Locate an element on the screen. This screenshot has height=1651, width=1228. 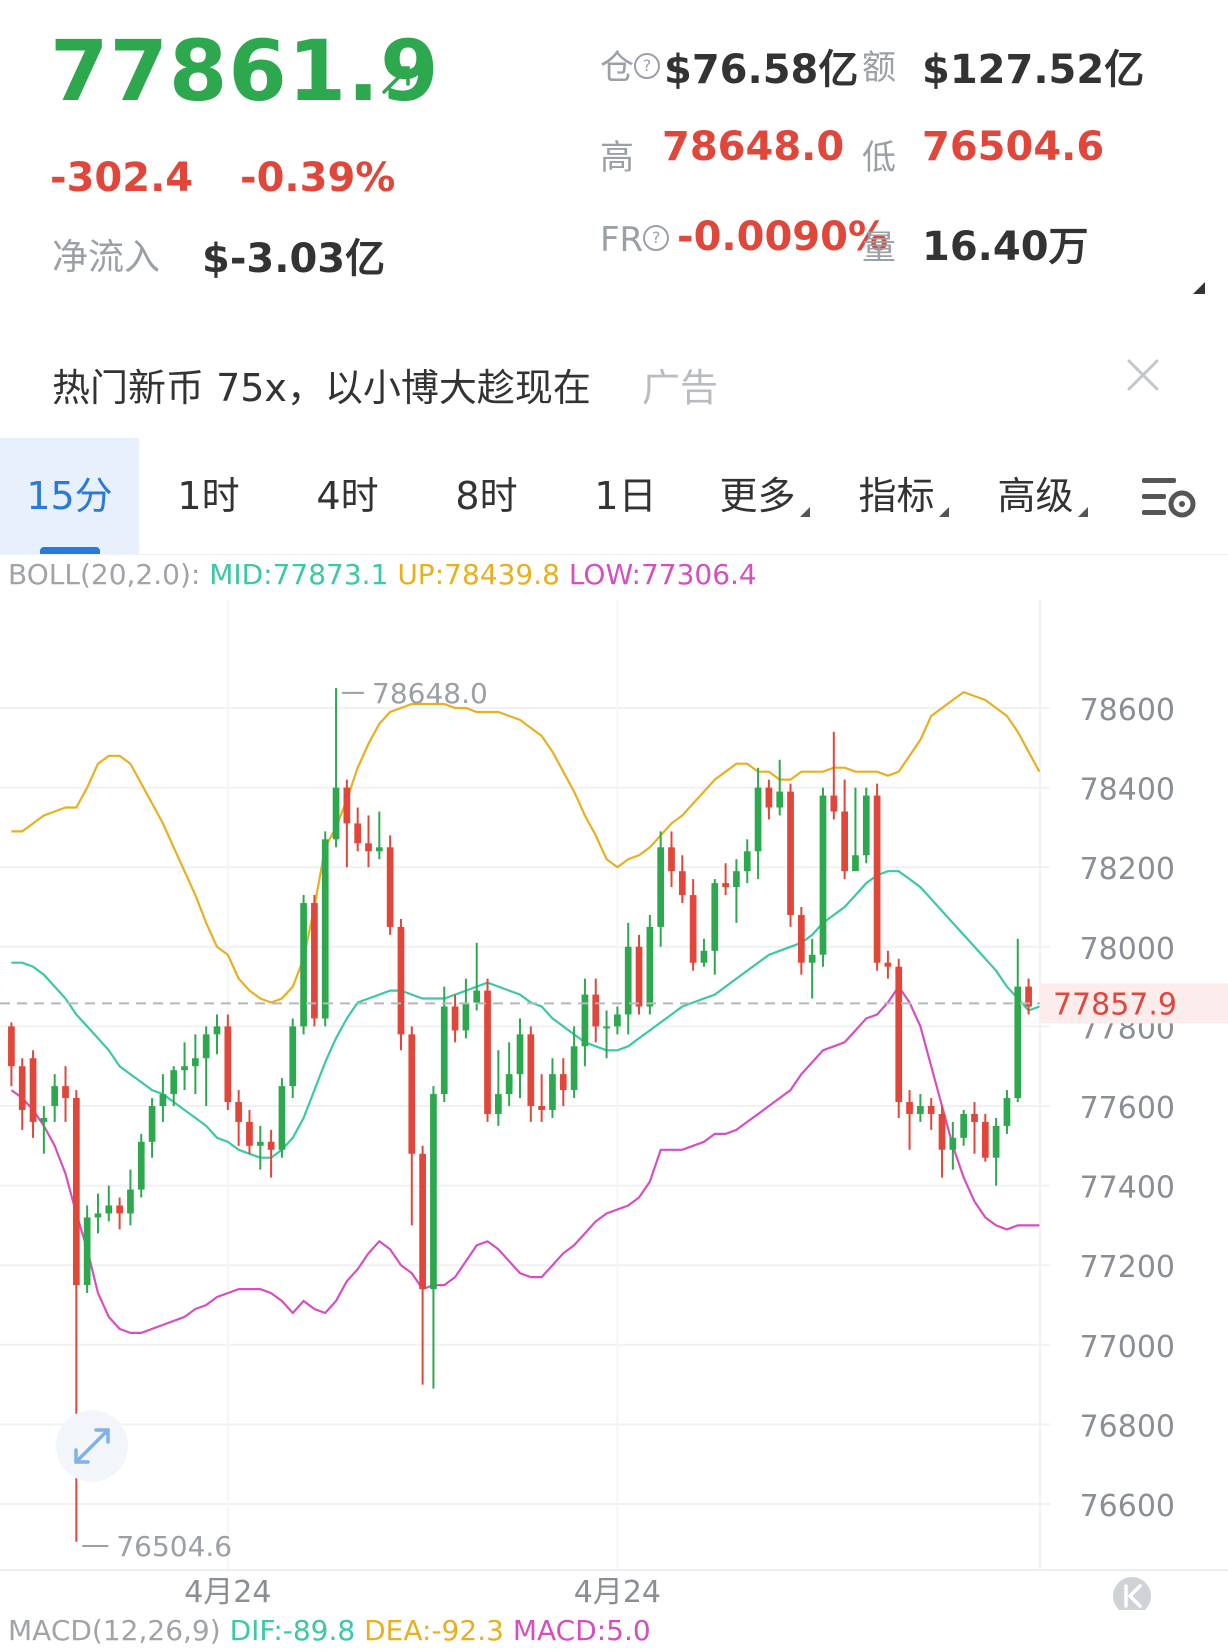
tab-1h: 1时 is located at coordinates (208, 496).